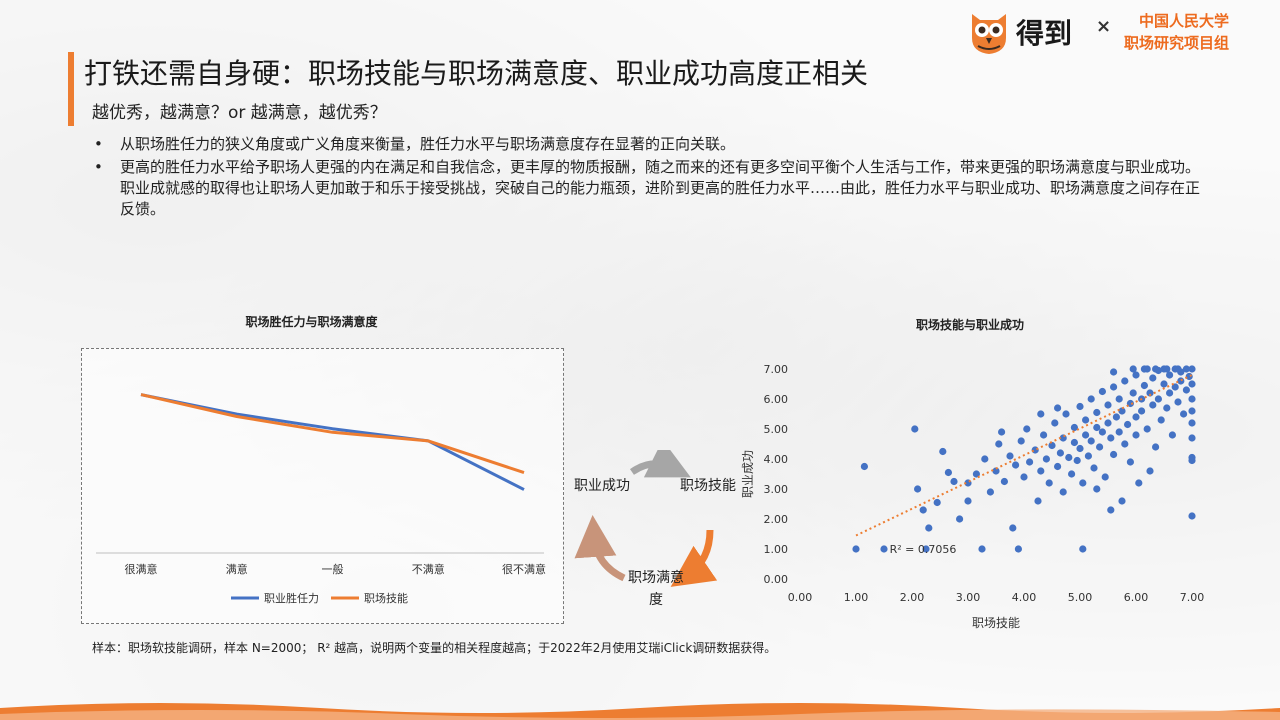 Image resolution: width=1280 pixels, height=720 pixels. What do you see at coordinates (71, 89) in the screenshot?
I see `title-accent-bar` at bounding box center [71, 89].